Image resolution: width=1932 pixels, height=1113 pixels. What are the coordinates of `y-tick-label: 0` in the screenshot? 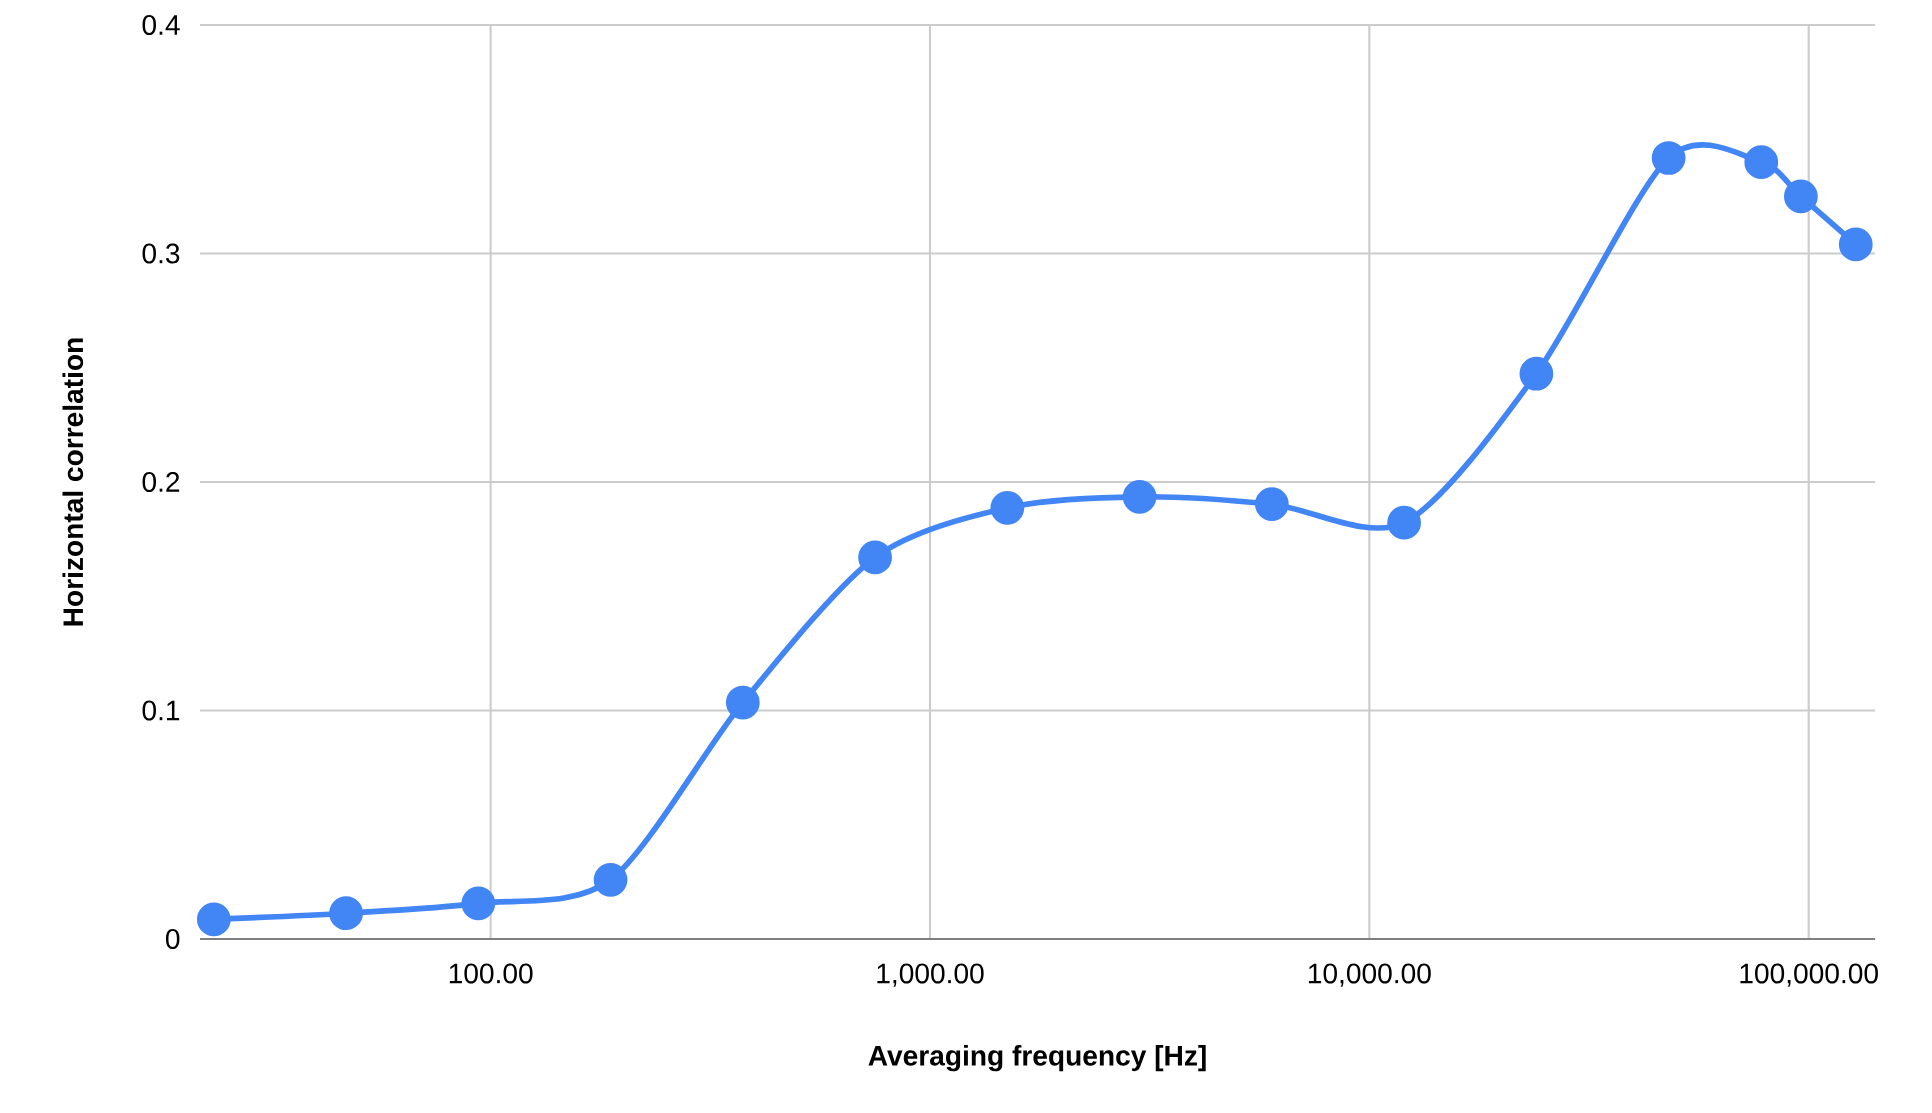 It's located at (172, 939).